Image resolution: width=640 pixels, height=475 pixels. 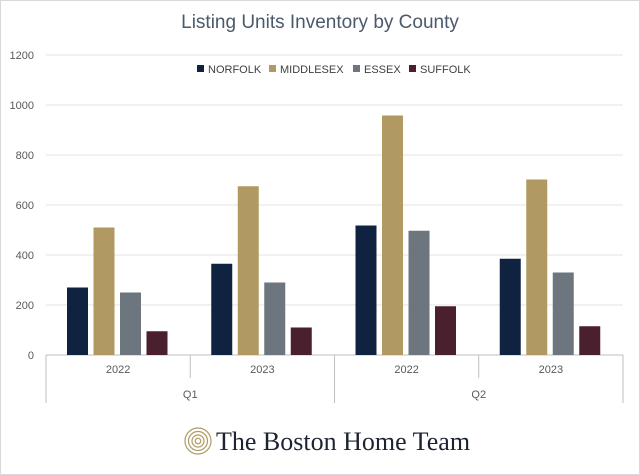 I want to click on x-group-label: Q1, so click(x=190, y=395).